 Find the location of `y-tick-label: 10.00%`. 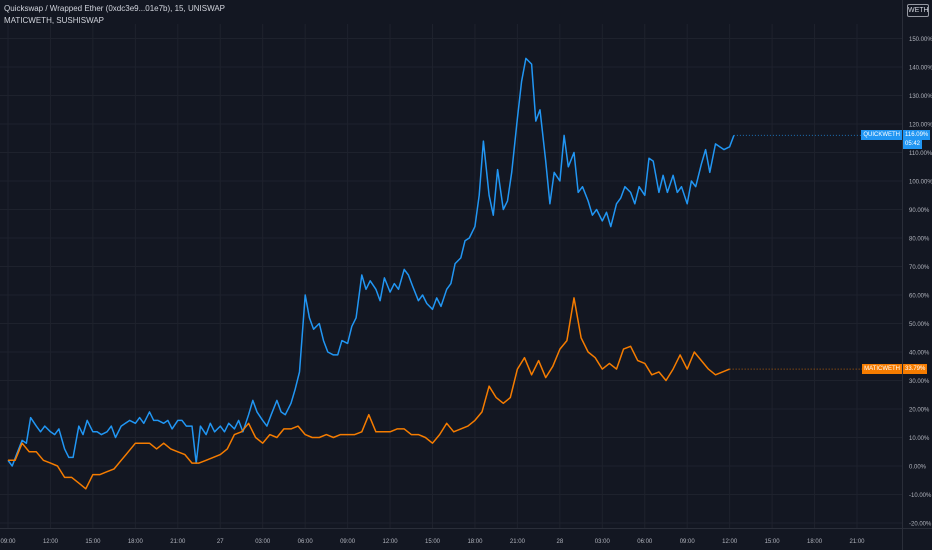

y-tick-label: 10.00% is located at coordinates (919, 439).